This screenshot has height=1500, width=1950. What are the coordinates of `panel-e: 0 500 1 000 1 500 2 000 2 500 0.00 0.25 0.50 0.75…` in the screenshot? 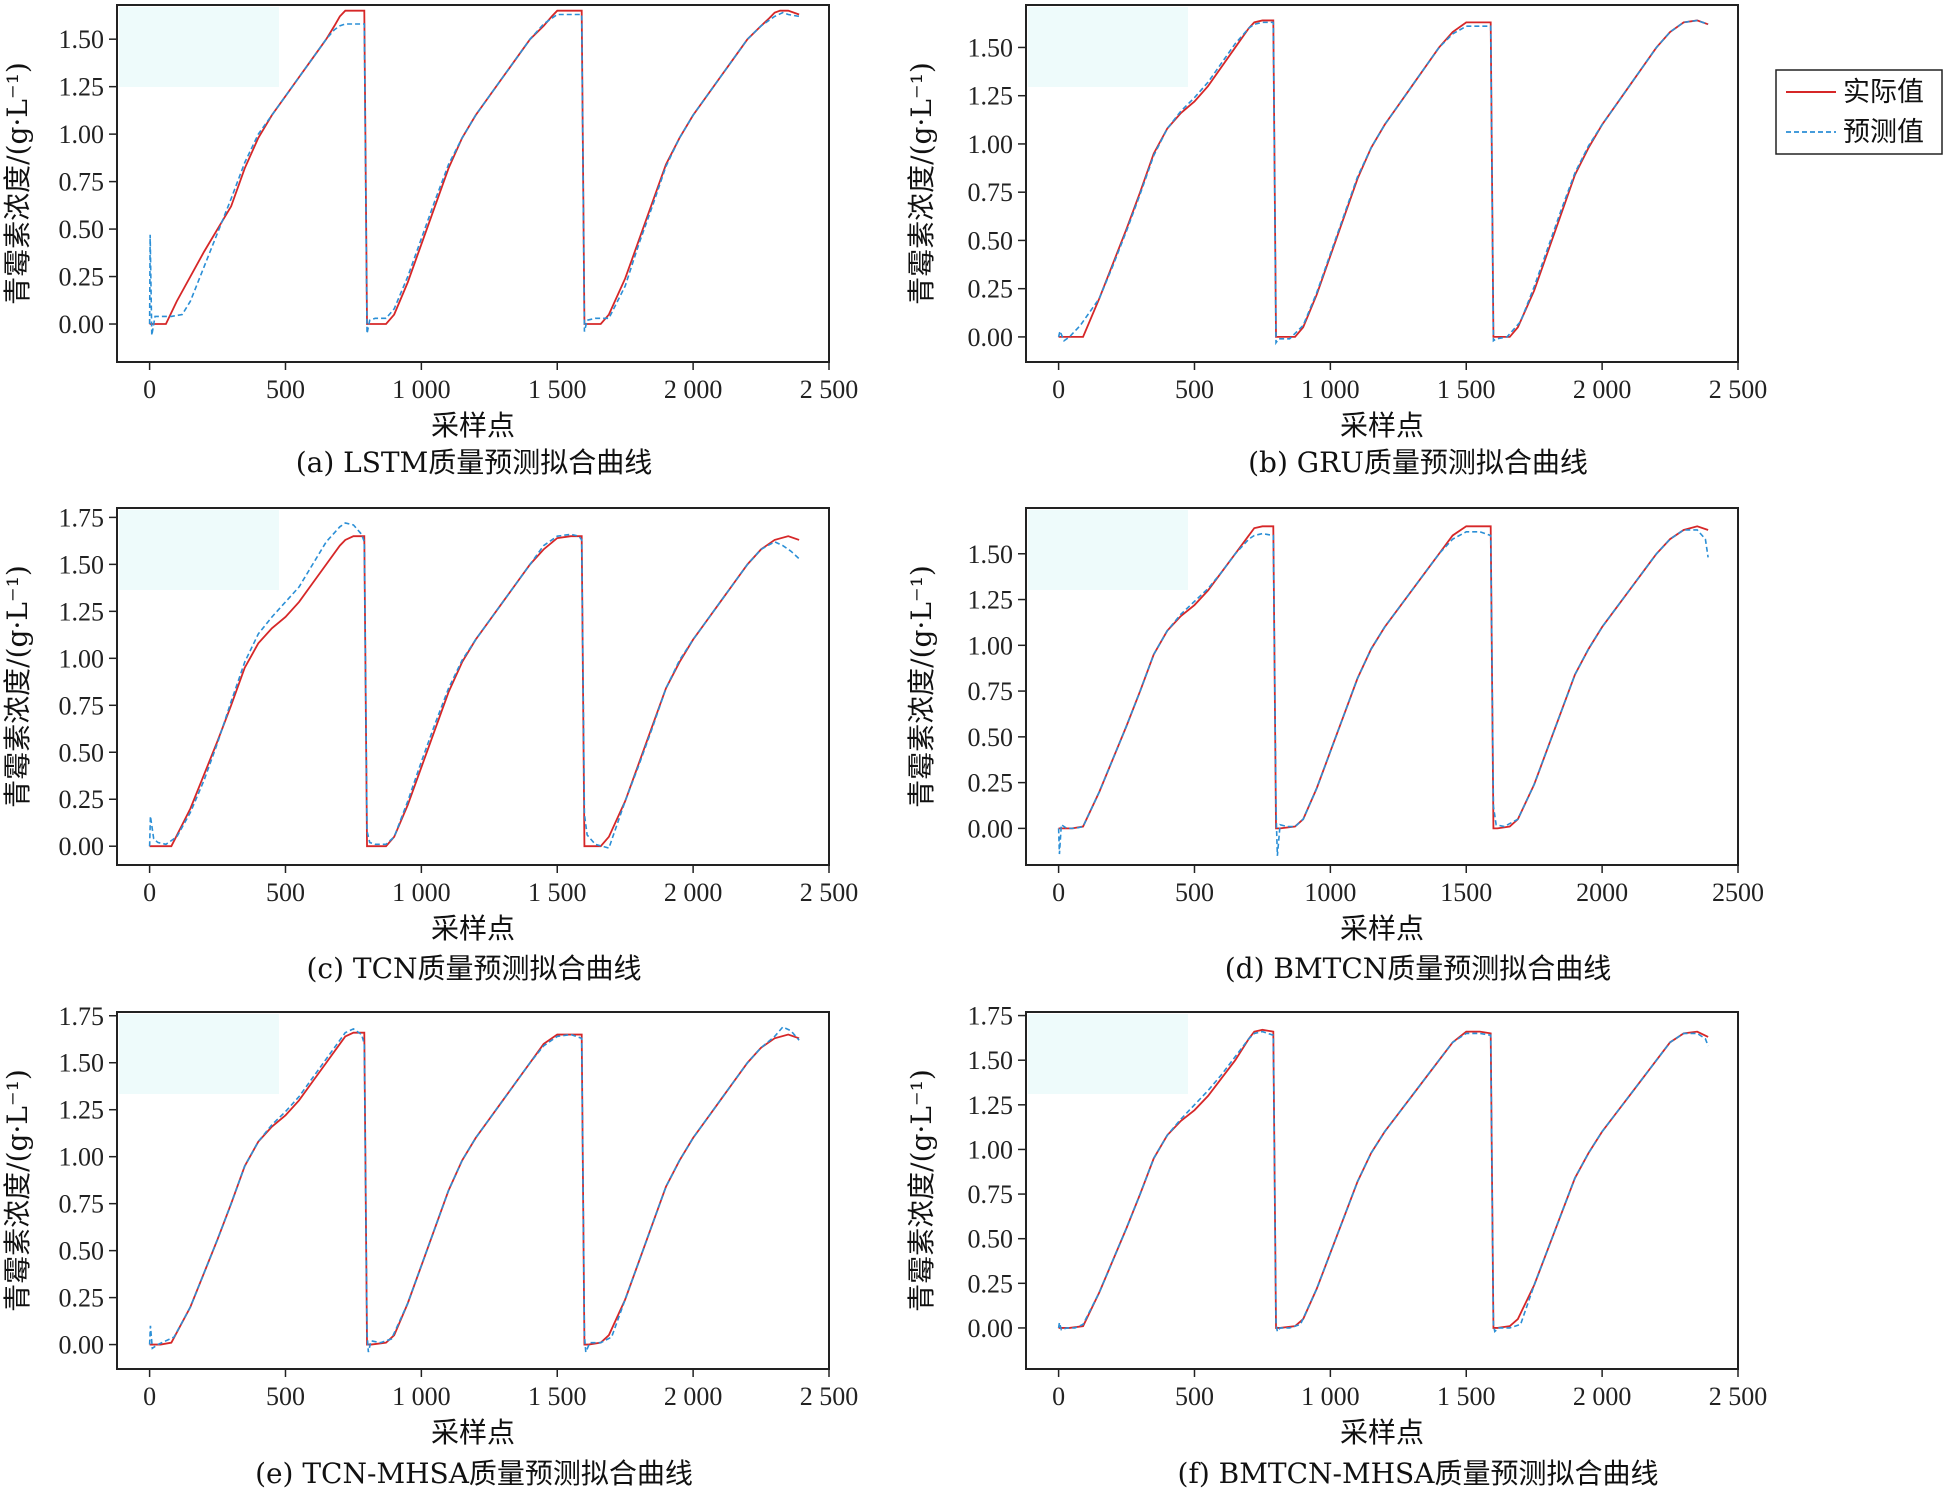 It's located at (429, 1246).